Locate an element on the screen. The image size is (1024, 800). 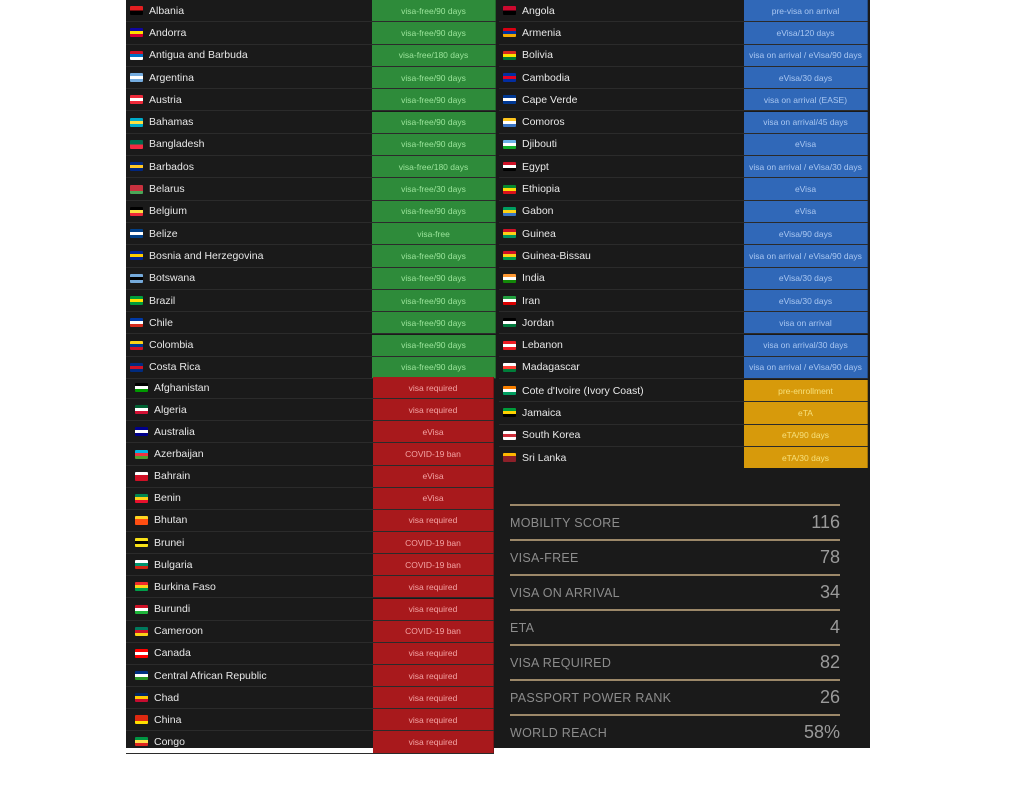
visa-on-arrival-row: Gabon eVisa is located at coordinates (683, 211).